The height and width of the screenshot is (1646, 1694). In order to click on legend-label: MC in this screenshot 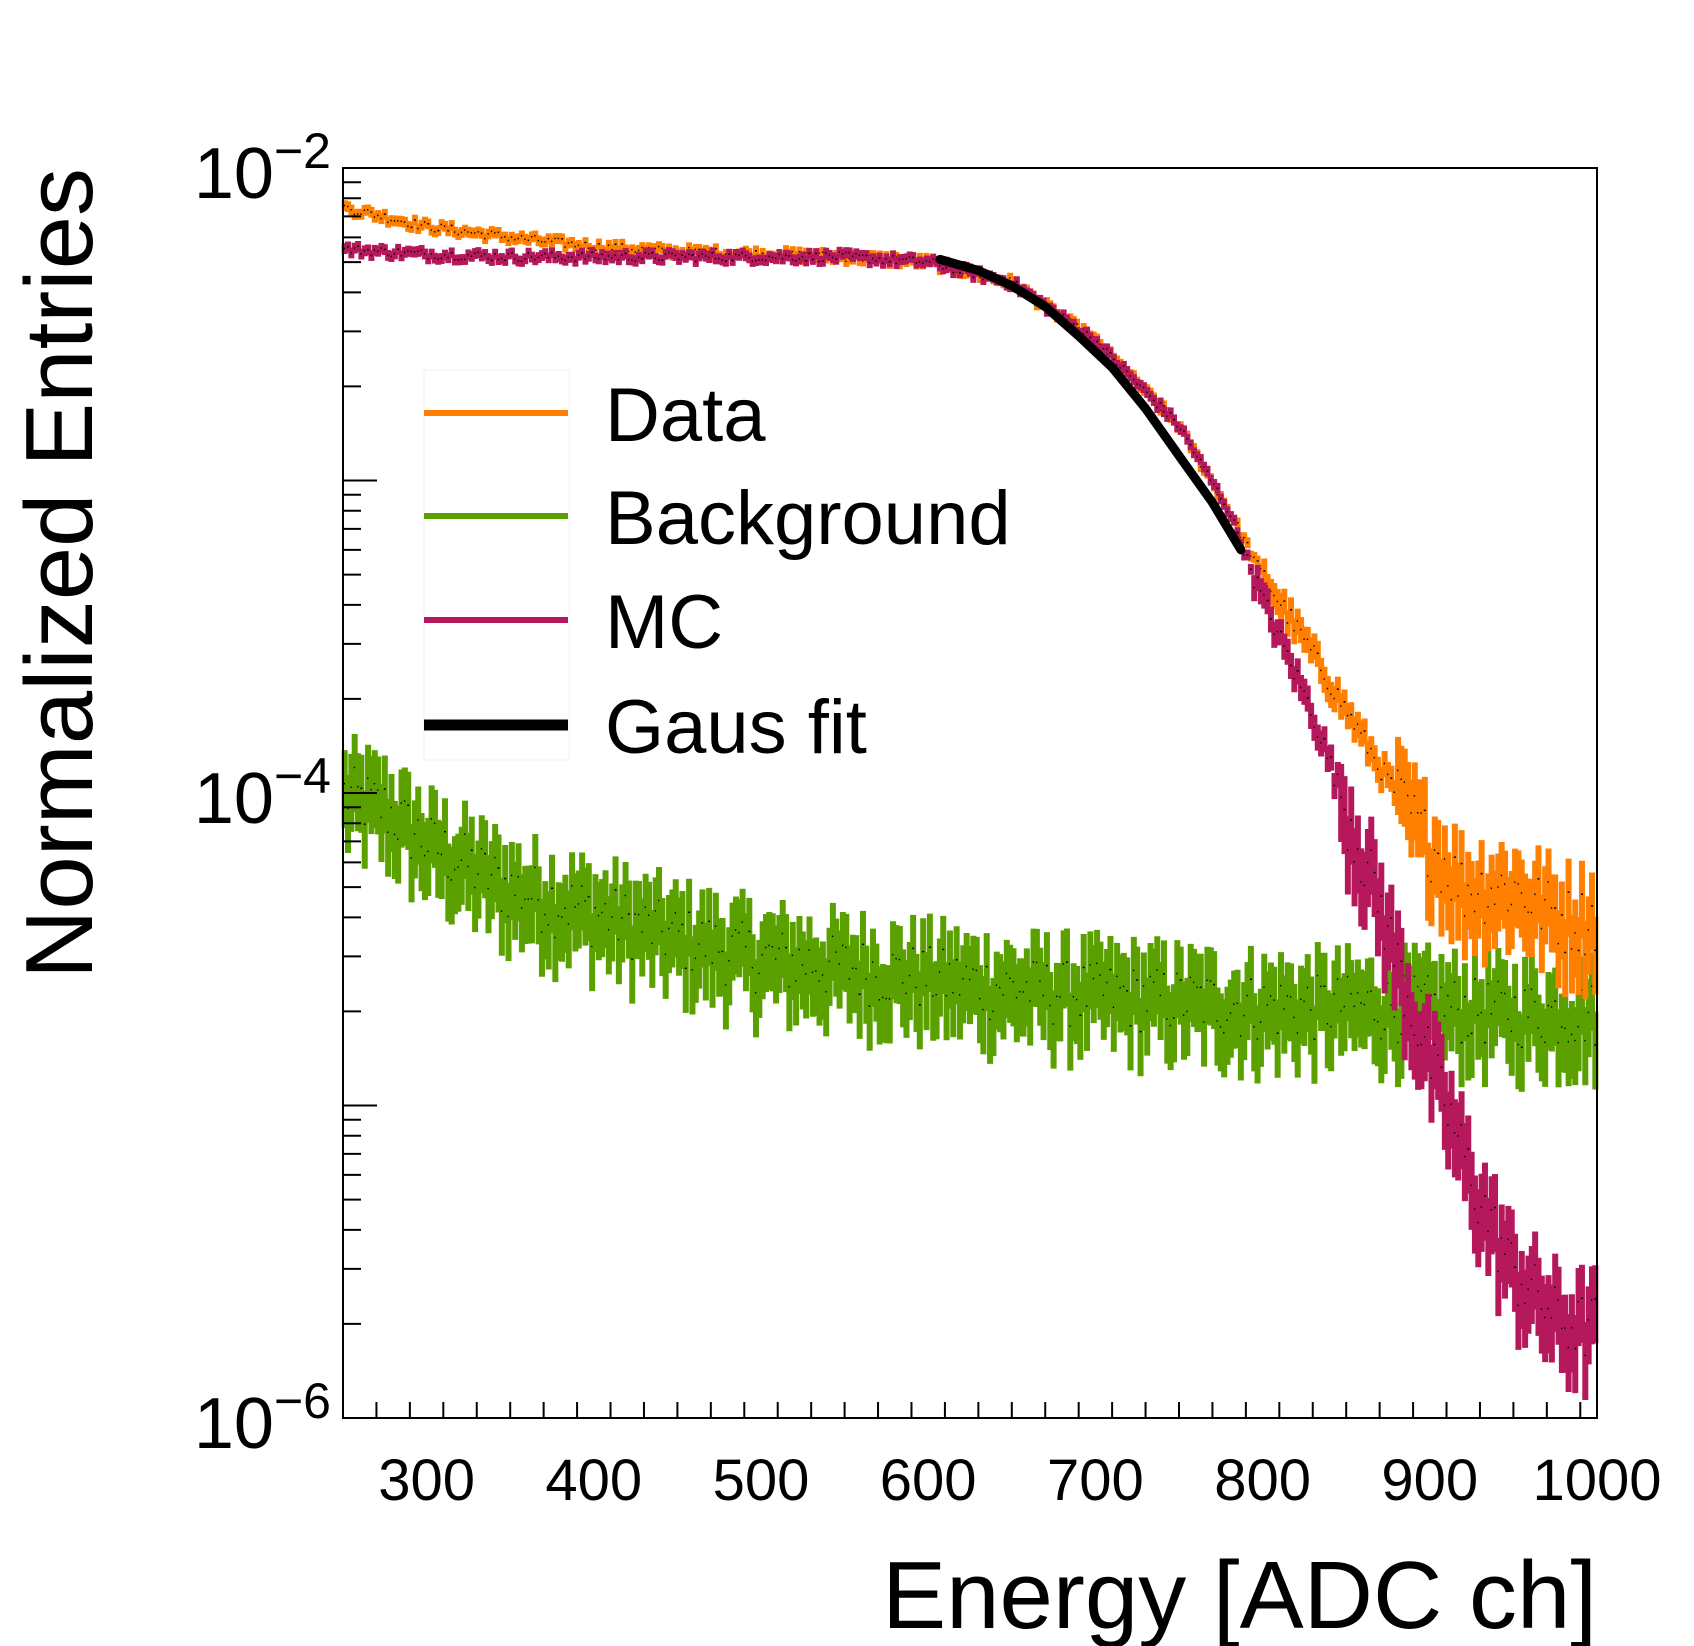, I will do `click(664, 622)`.